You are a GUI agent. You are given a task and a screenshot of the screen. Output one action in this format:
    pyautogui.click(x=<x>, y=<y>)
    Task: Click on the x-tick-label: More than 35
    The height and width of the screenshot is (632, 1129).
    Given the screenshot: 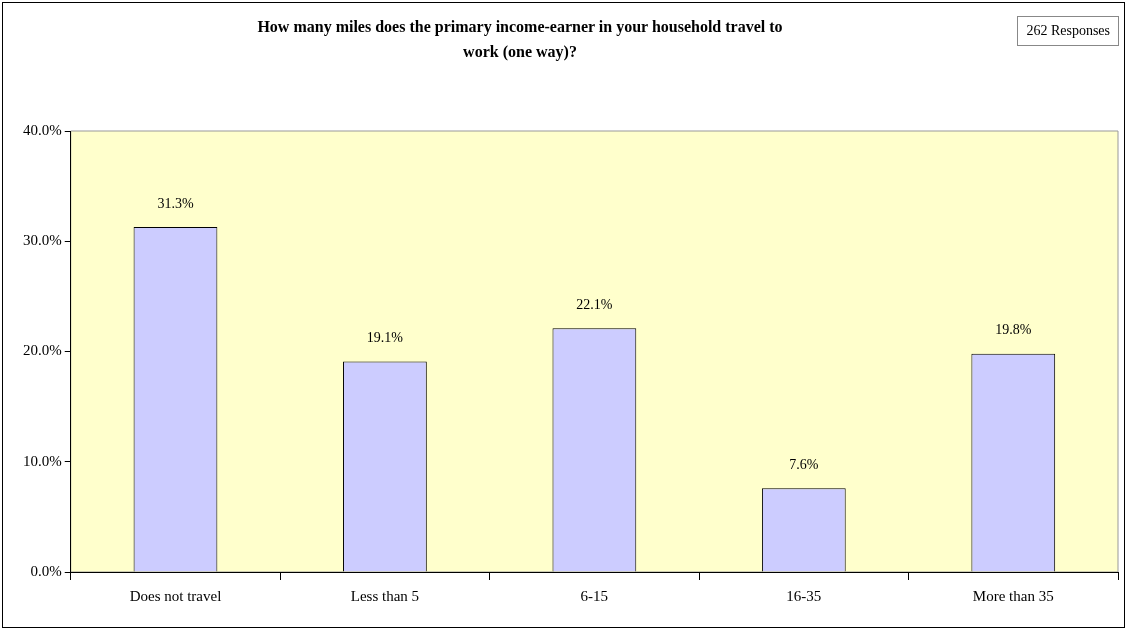 What is the action you would take?
    pyautogui.click(x=1013, y=595)
    